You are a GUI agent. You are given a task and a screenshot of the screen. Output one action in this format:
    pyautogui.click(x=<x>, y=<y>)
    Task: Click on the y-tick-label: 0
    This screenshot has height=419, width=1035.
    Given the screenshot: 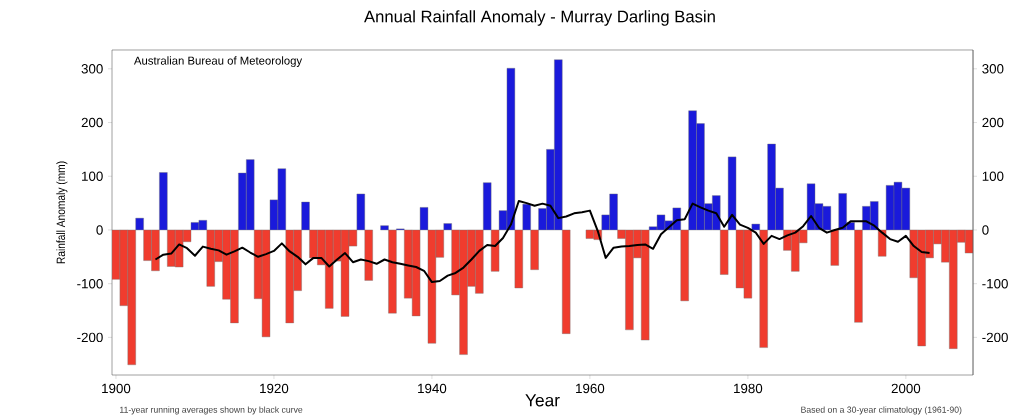 What is the action you would take?
    pyautogui.click(x=99, y=230)
    